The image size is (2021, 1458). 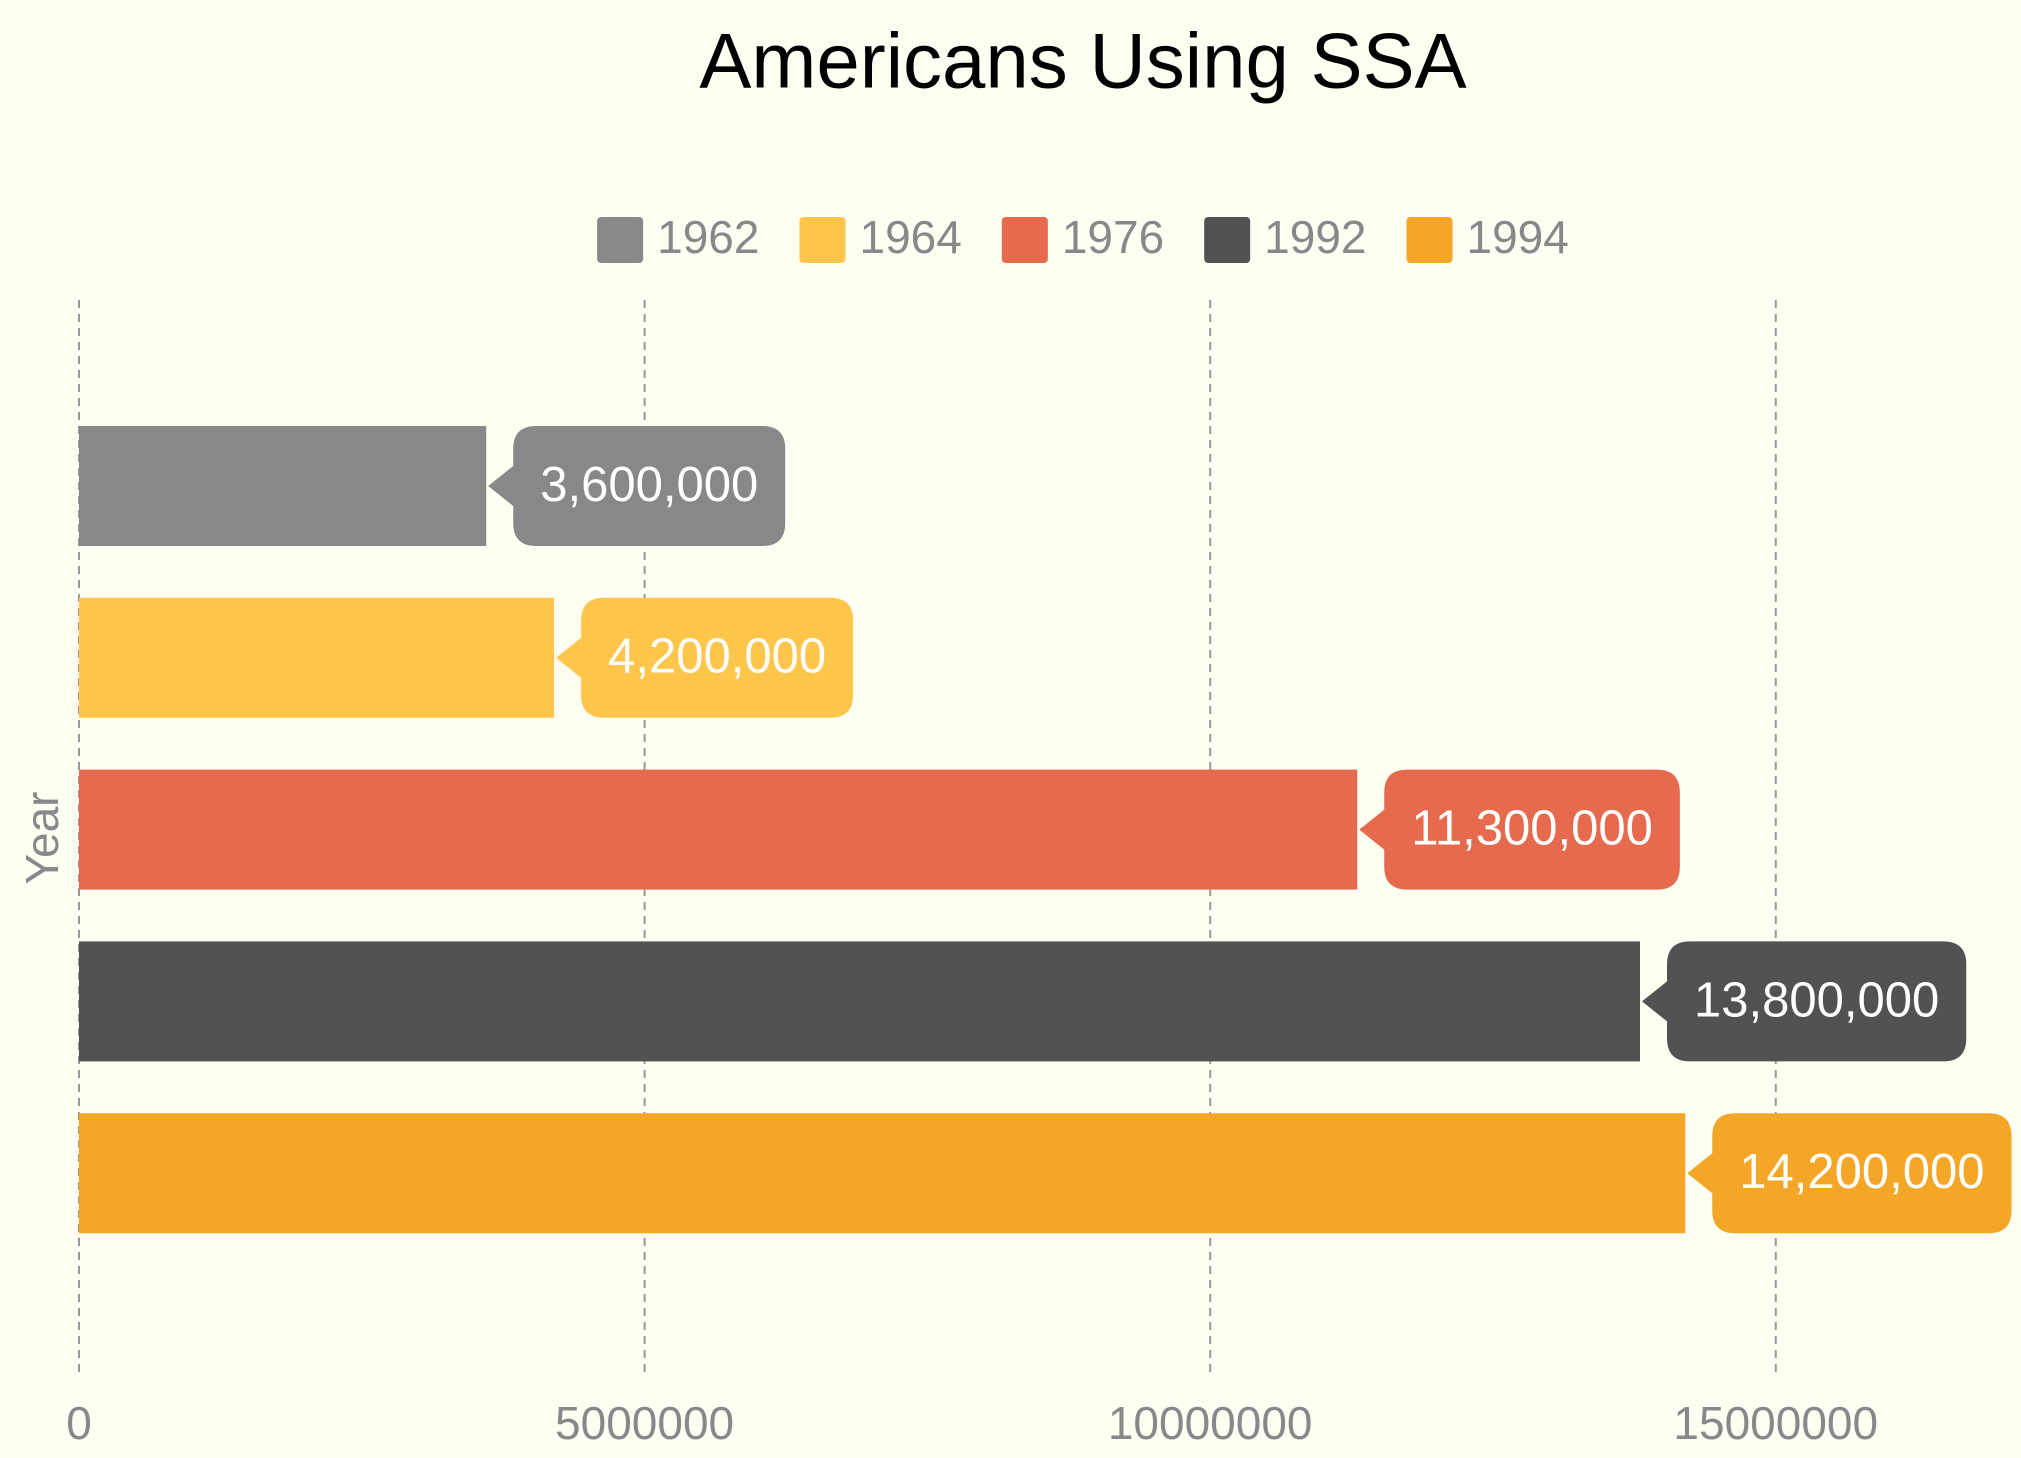 What do you see at coordinates (42, 838) in the screenshot?
I see `y-axis-label: Year` at bounding box center [42, 838].